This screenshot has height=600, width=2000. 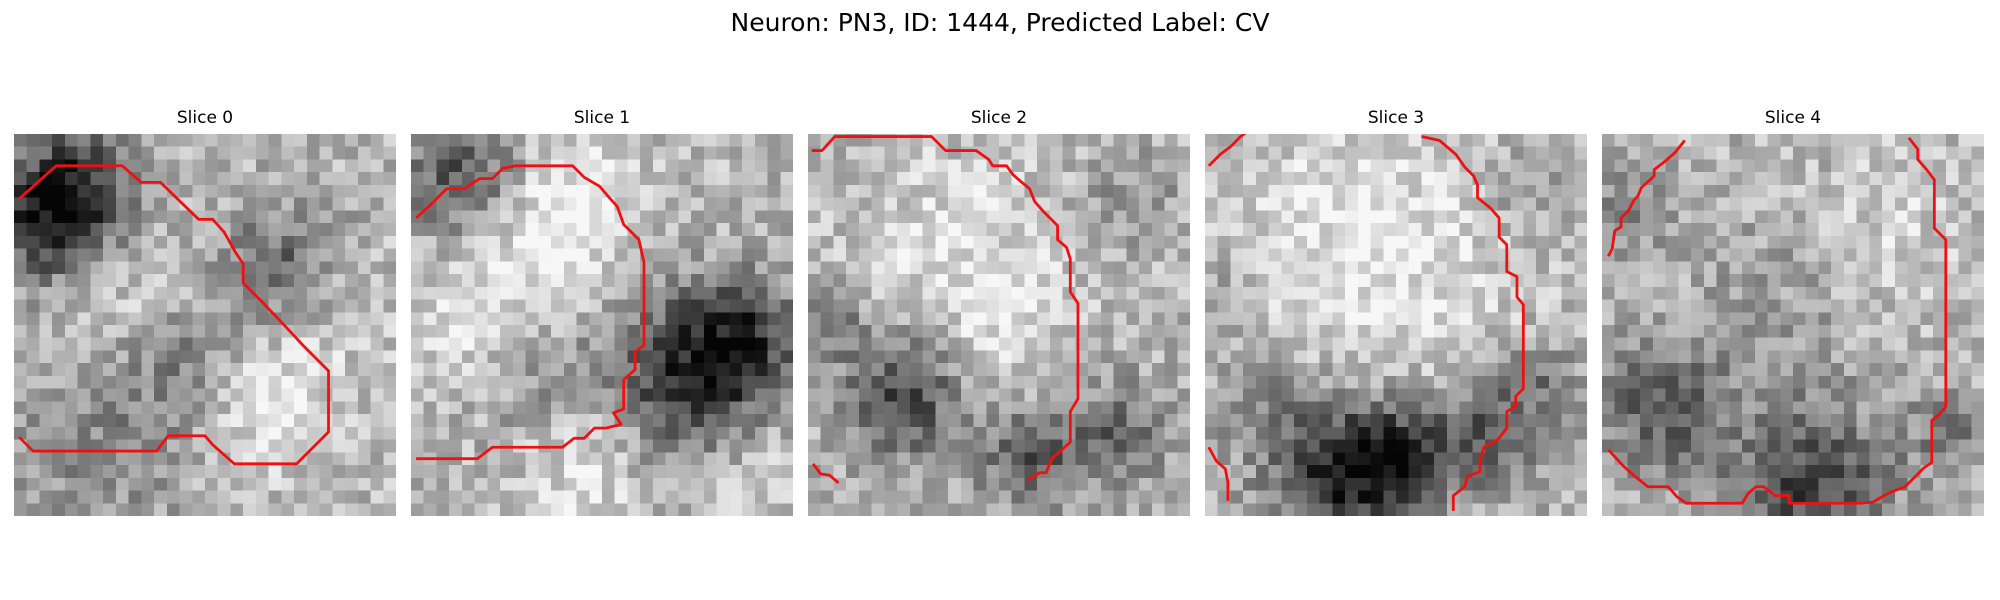 I want to click on slice-title-3: Slice 3, so click(x=1396, y=118).